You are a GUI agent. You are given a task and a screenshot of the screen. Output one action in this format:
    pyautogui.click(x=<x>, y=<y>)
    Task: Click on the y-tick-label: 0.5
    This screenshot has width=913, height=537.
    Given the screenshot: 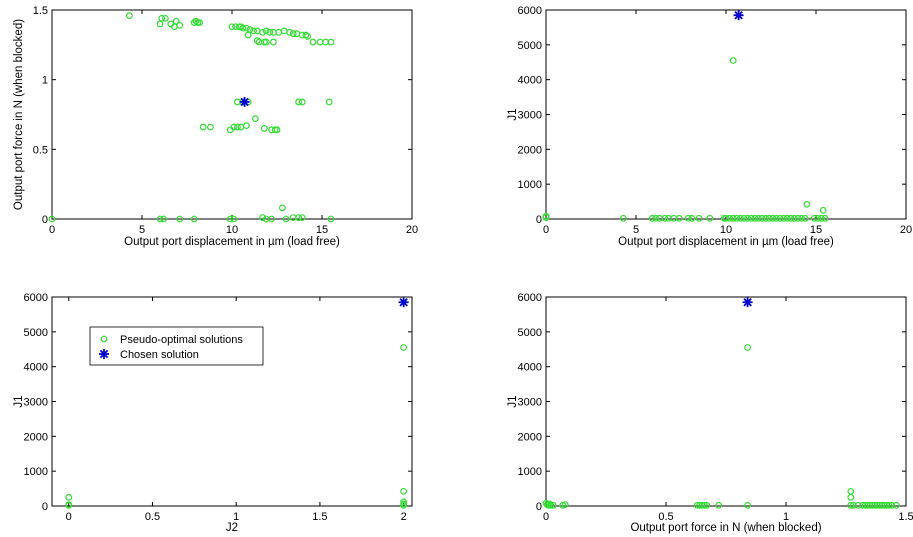 What is the action you would take?
    pyautogui.click(x=40, y=150)
    